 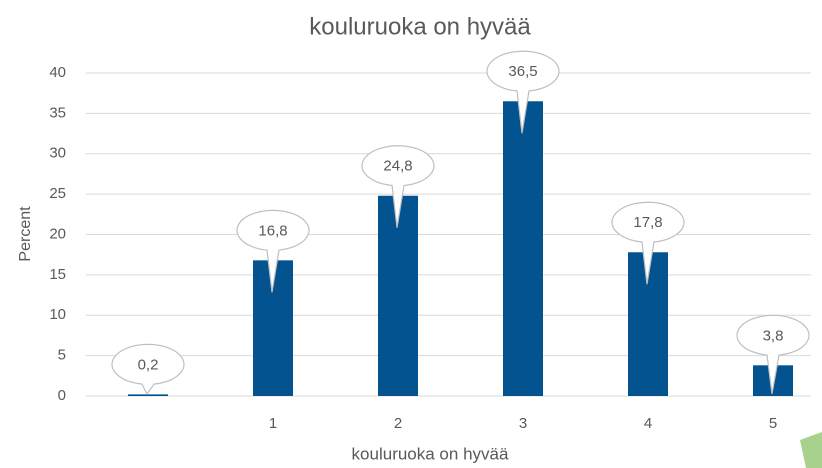 I want to click on x-tick-label: 5, so click(x=773, y=423).